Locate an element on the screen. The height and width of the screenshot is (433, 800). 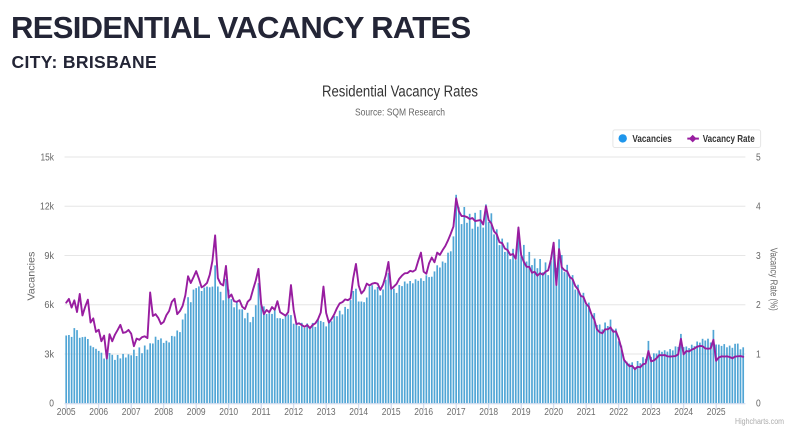
svg-text: Highcharts.com is located at coordinates (759, 421).